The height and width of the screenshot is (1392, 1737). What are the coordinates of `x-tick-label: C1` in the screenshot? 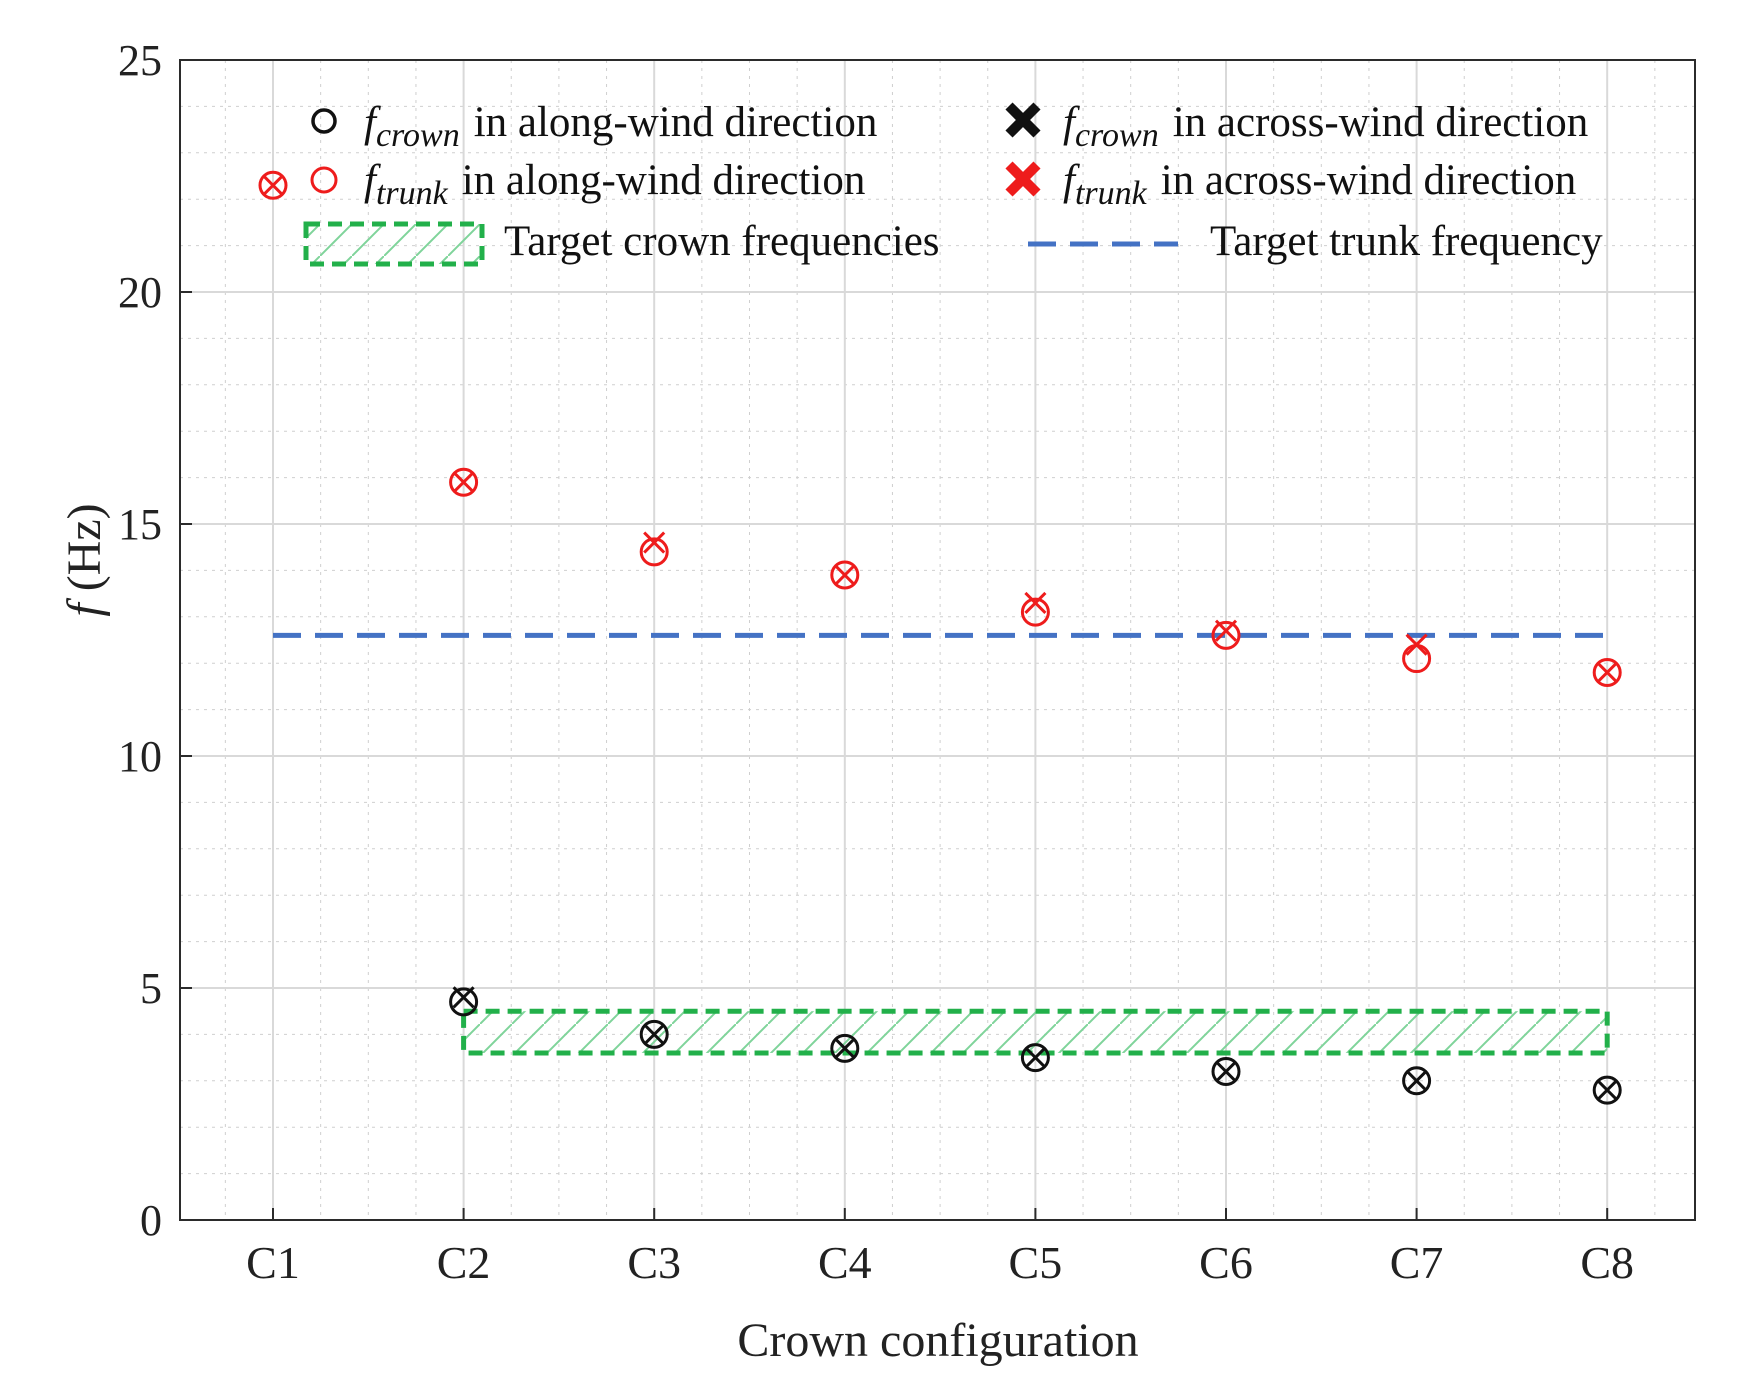 It's located at (273, 1262).